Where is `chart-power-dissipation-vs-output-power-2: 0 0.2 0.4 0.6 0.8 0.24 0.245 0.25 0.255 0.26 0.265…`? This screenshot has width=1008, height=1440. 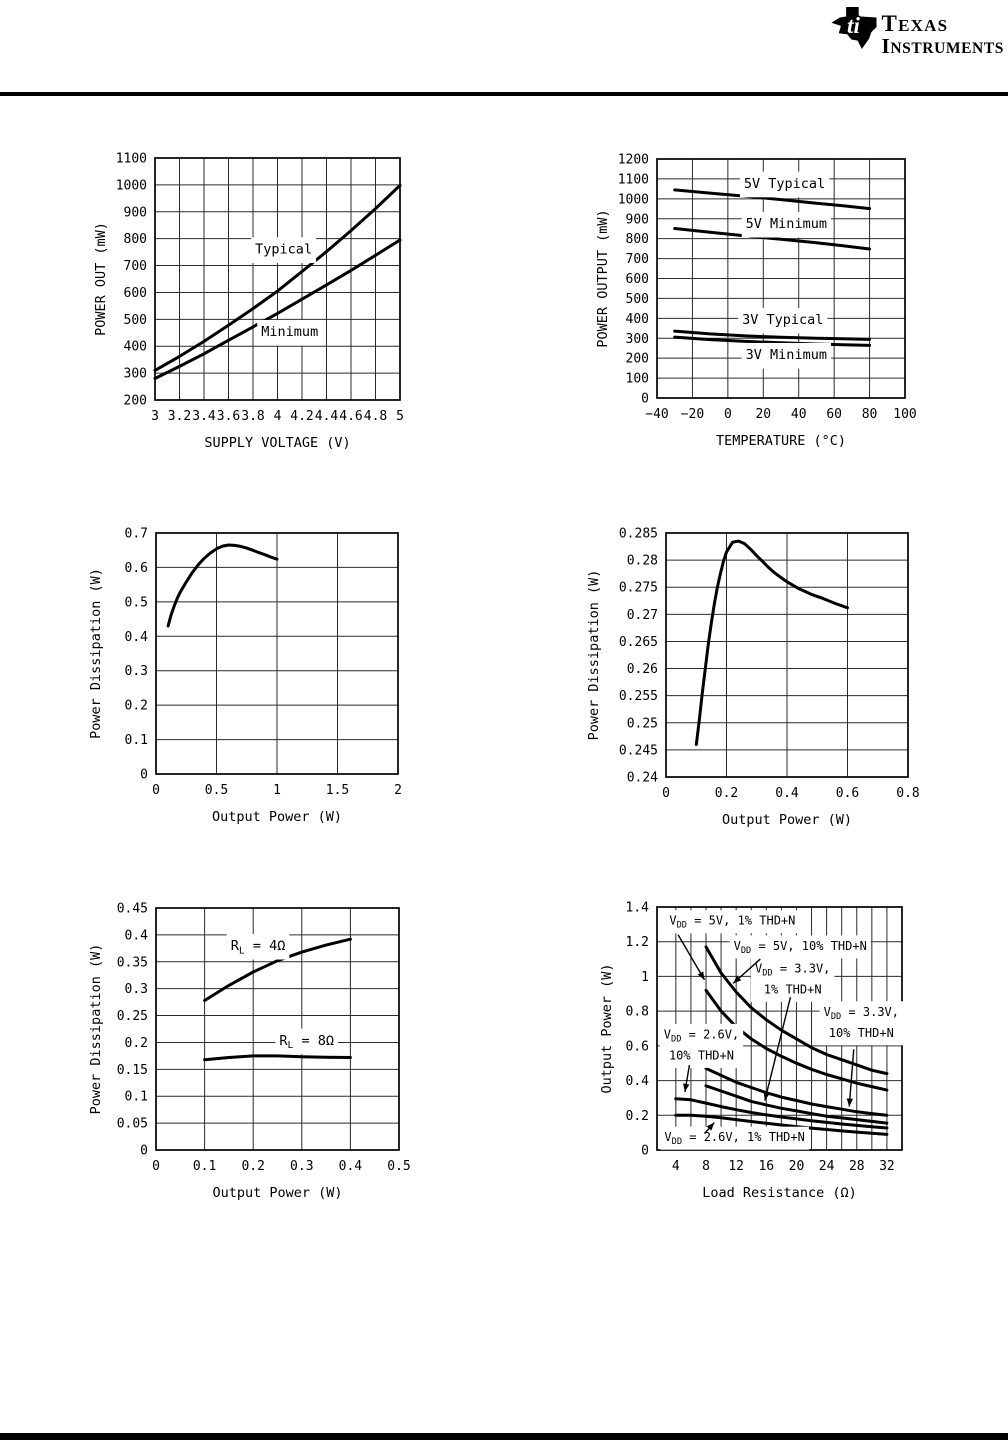
chart-power-dissipation-vs-output-power-2: 0 0.2 0.4 0.6 0.8 0.24 0.245 0.25 0.255 0.26 0.265… is located at coordinates (753, 678).